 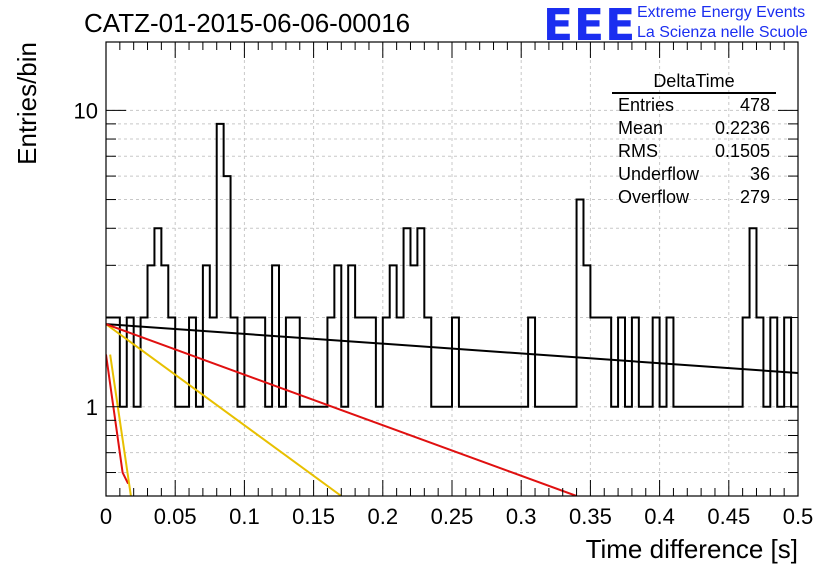 What do you see at coordinates (654, 197) in the screenshot?
I see `stats-label: Overflow` at bounding box center [654, 197].